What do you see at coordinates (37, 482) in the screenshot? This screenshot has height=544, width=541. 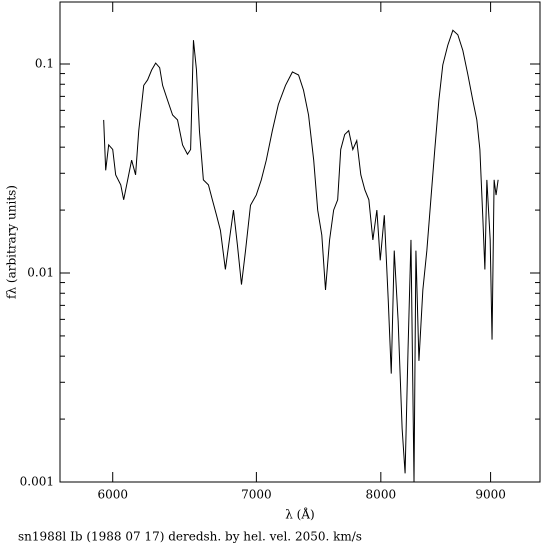 I see `y-tick-label: 0.001` at bounding box center [37, 482].